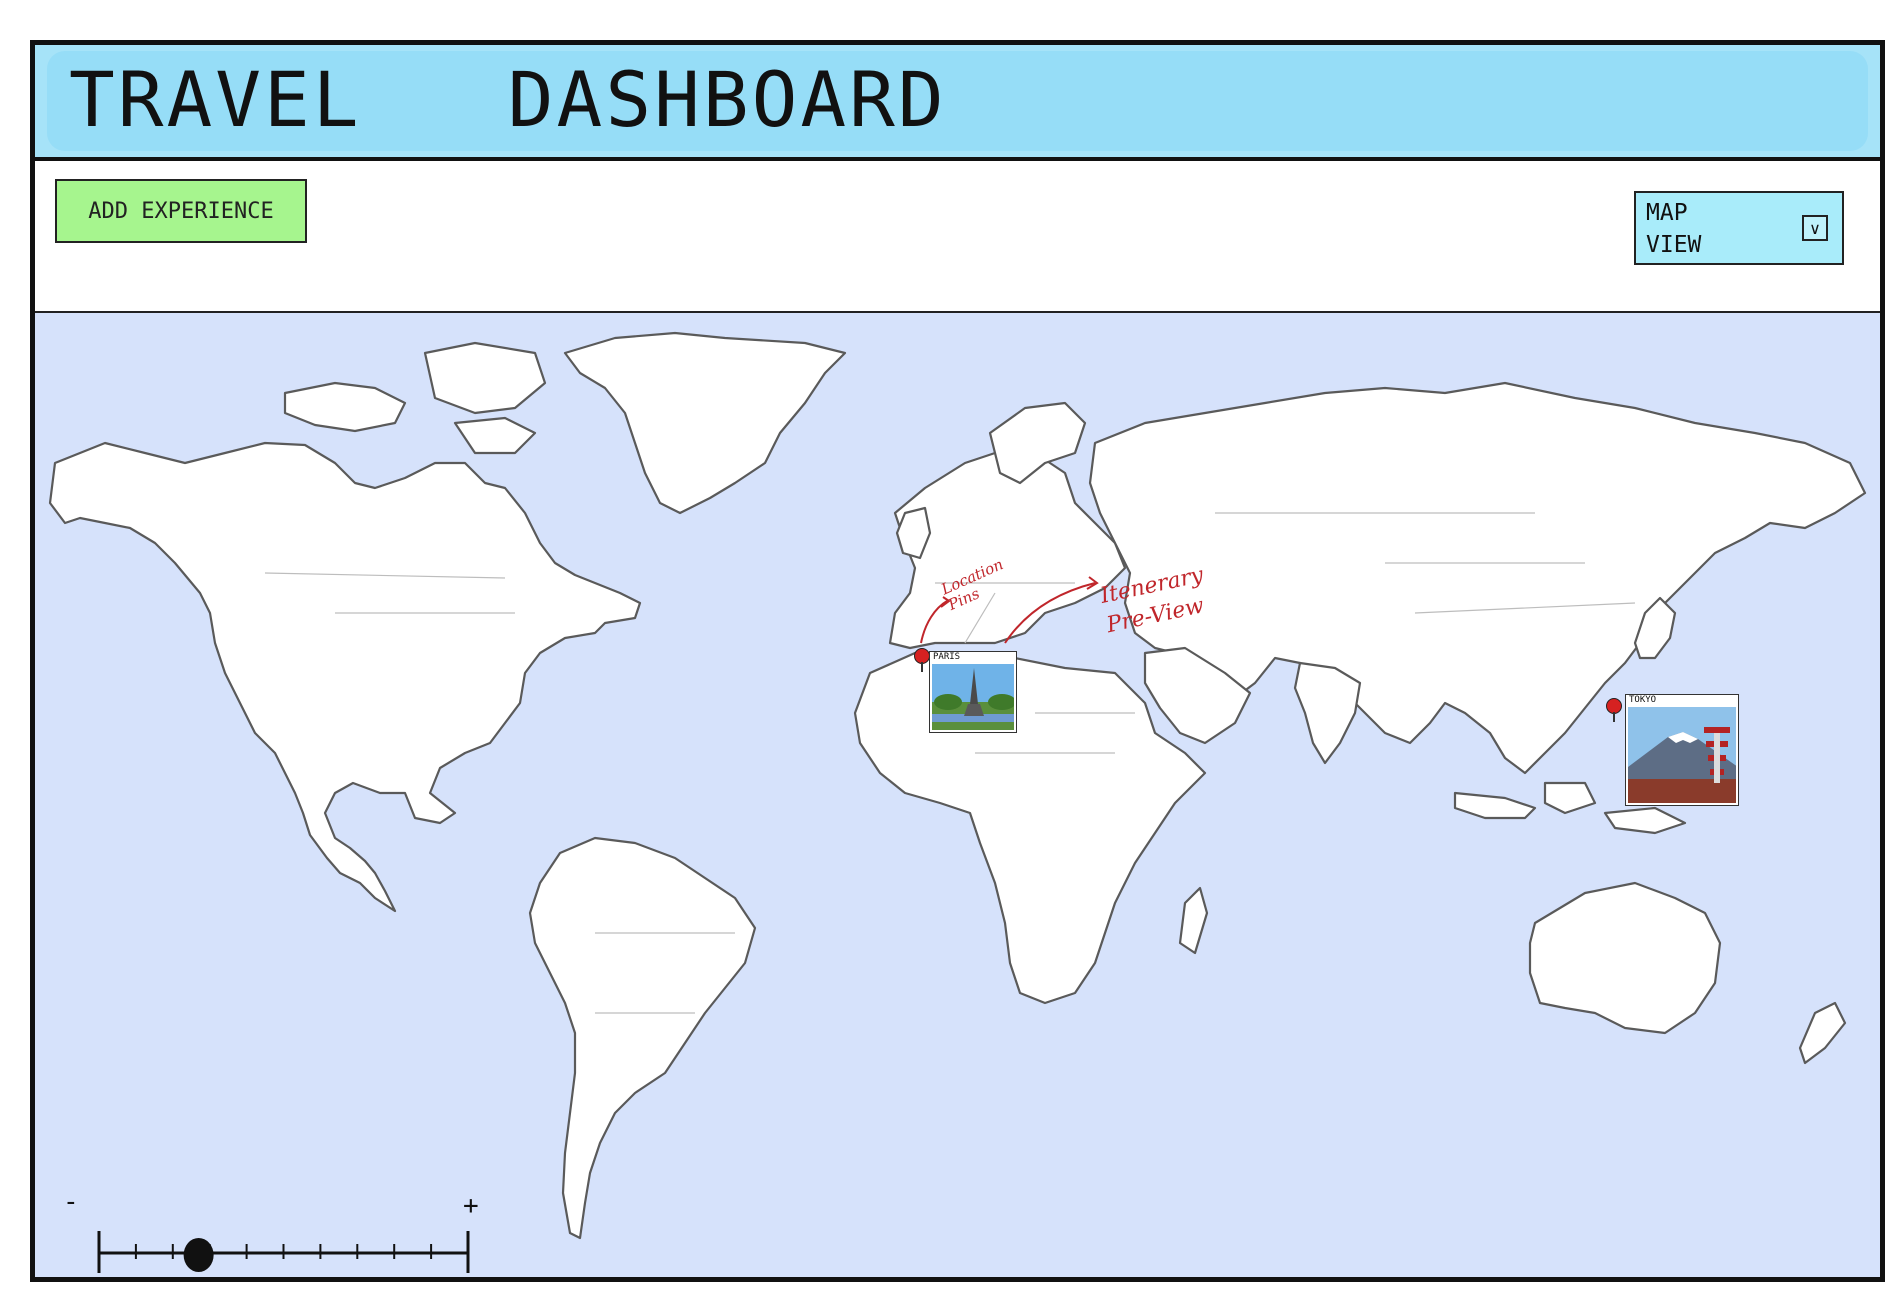 Image resolution: width=1903 pixels, height=1310 pixels. I want to click on mount-fuji-pagoda-photo-icon, so click(1682, 755).